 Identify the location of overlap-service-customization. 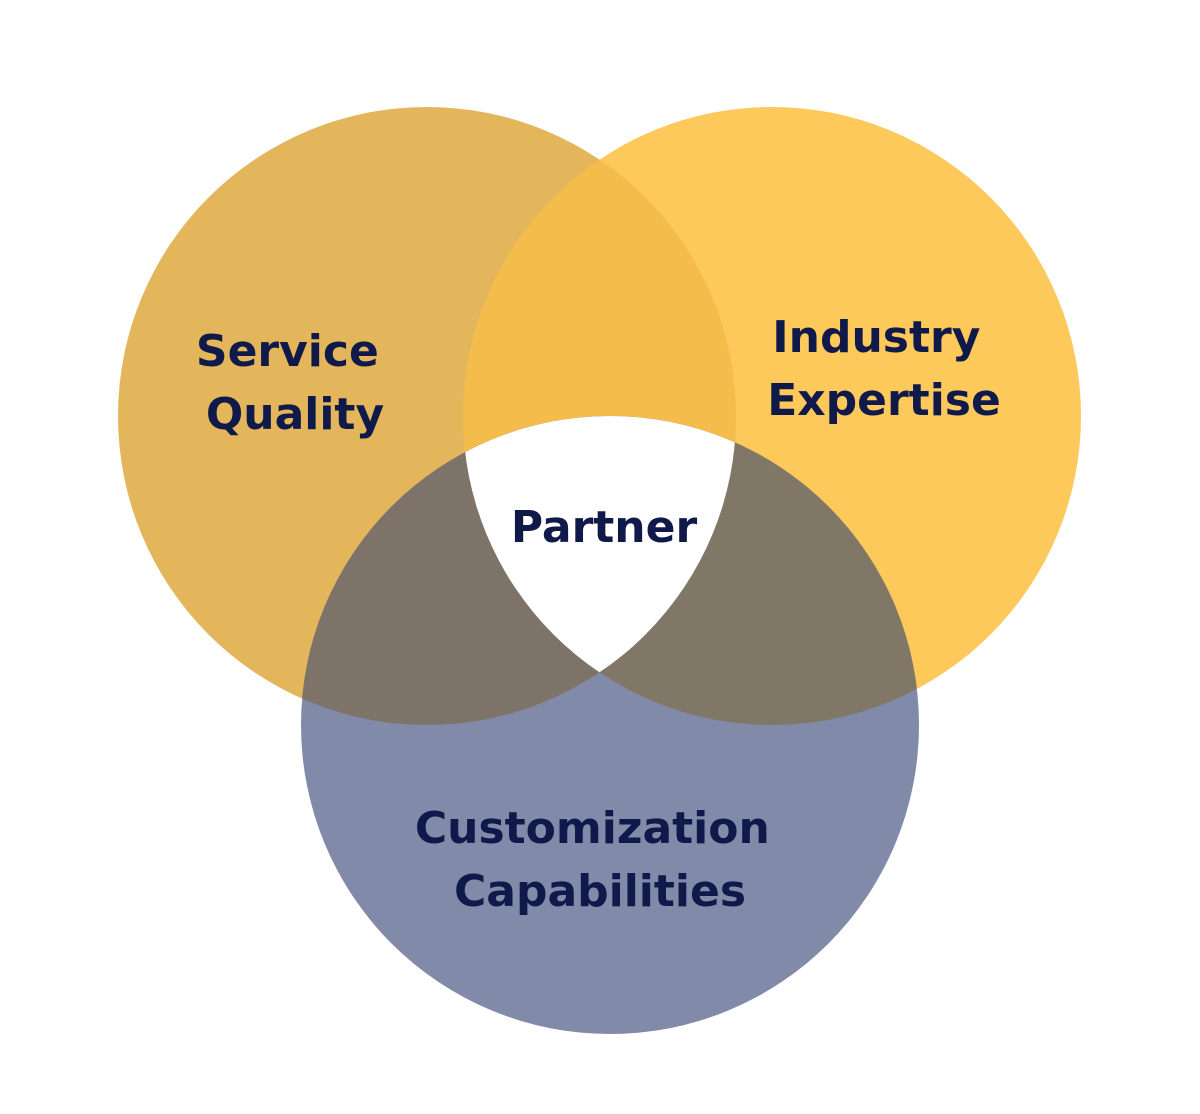
(518, 570).